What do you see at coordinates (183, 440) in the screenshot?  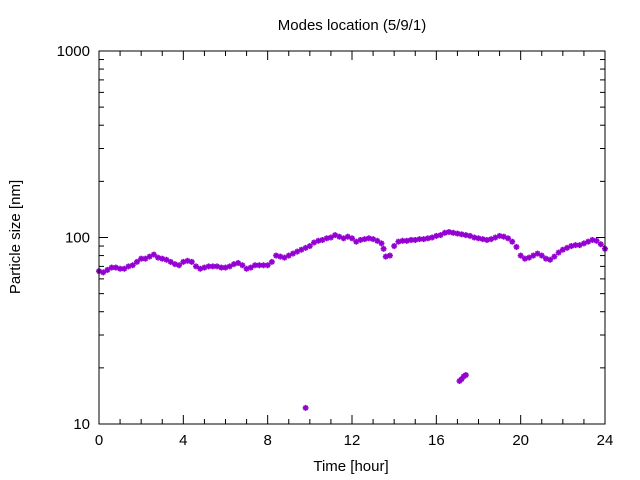 I see `x-tick-label: 4` at bounding box center [183, 440].